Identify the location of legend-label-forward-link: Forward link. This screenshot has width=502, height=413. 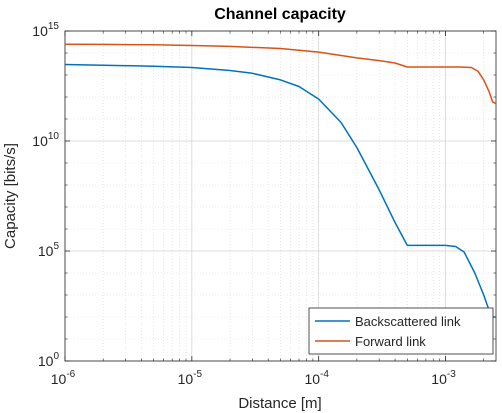
(390, 341).